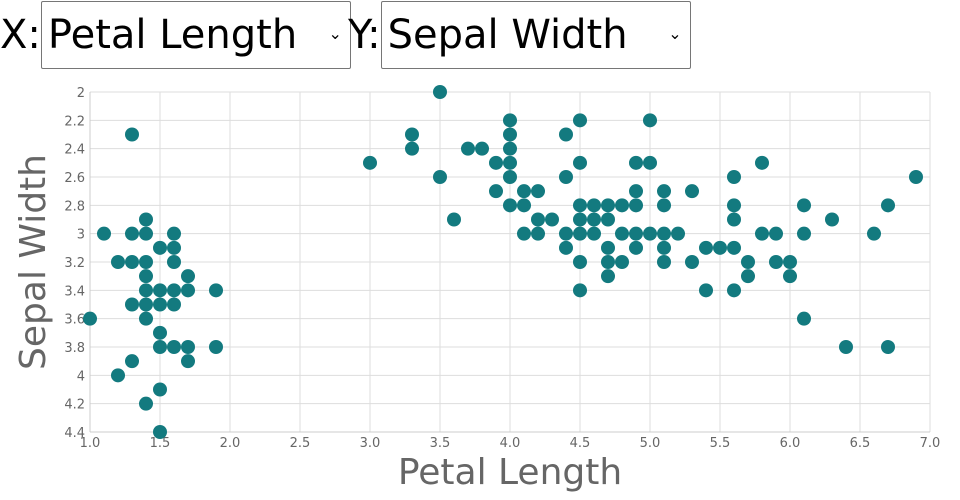  Describe the element at coordinates (74, 433) in the screenshot. I see `y-tick-label: 4.4` at that location.